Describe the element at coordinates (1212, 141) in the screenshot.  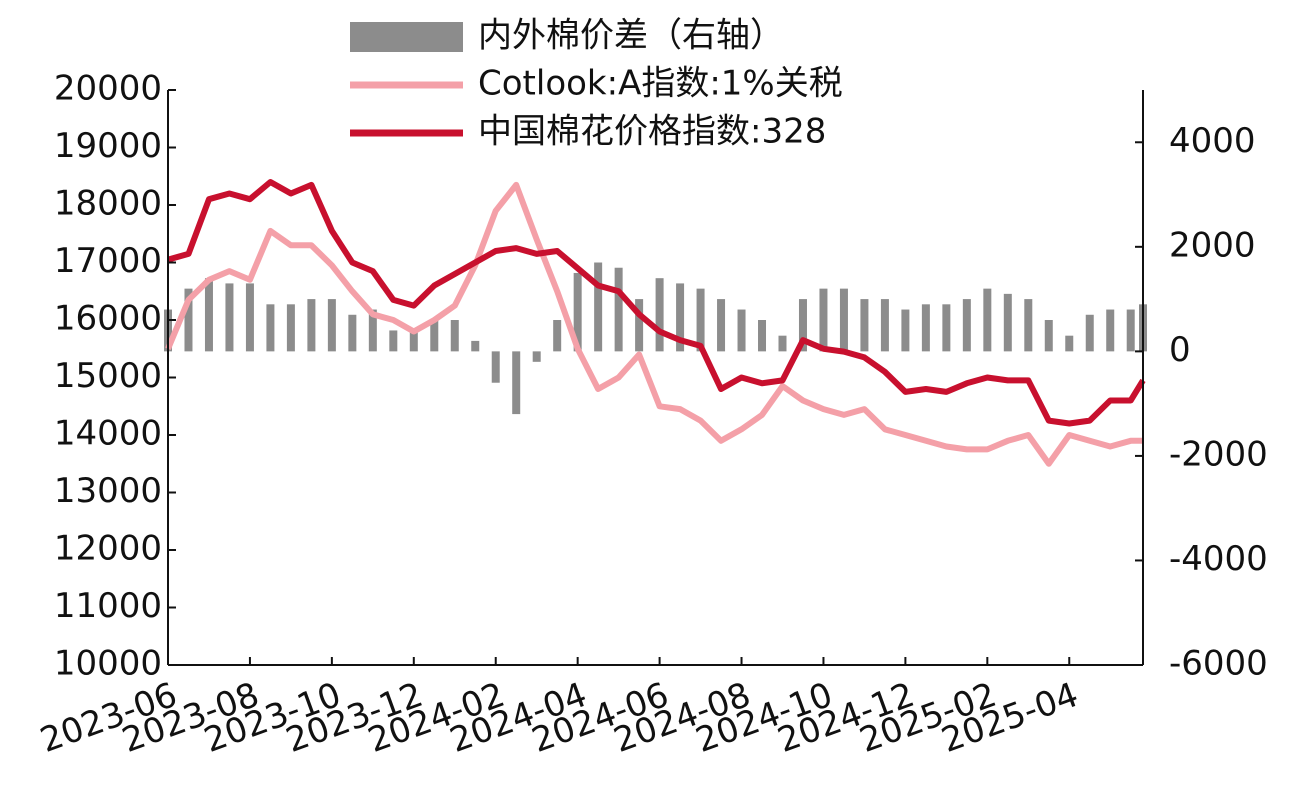
I see `y2-tick-label: 4000` at that location.